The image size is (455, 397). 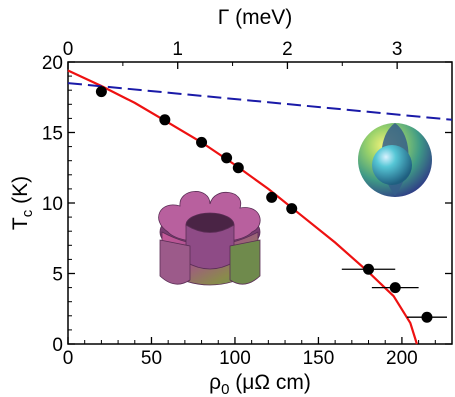 What do you see at coordinates (260, 101) in the screenshot?
I see `dashed-curve` at bounding box center [260, 101].